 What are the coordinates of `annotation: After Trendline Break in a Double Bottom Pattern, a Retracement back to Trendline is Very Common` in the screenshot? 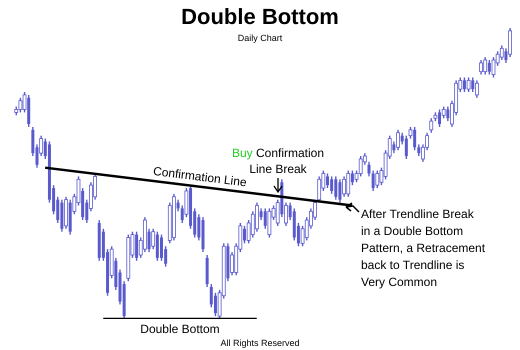 It's located at (423, 248).